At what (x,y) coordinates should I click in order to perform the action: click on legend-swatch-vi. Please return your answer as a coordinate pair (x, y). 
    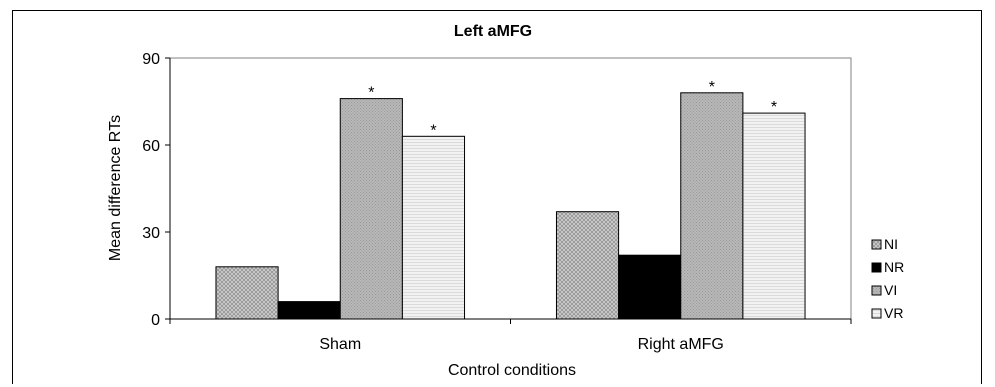
    Looking at the image, I should click on (876, 290).